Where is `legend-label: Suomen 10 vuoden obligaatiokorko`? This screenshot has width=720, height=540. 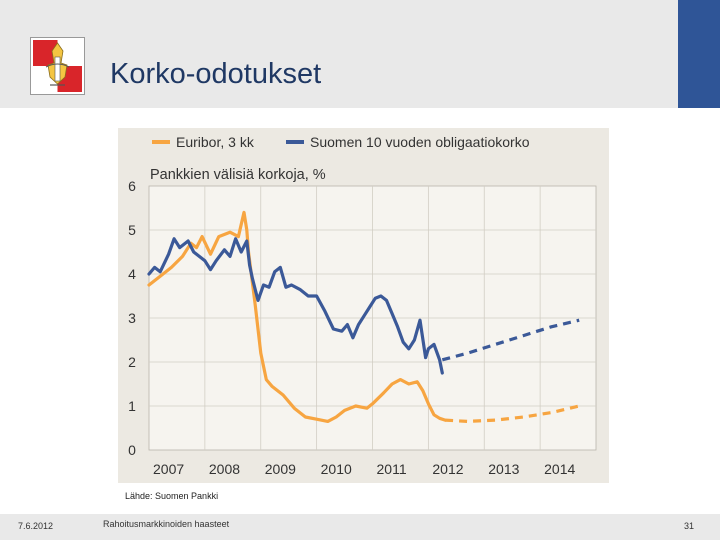
legend-label: Suomen 10 vuoden obligaatiokorko is located at coordinates (420, 142).